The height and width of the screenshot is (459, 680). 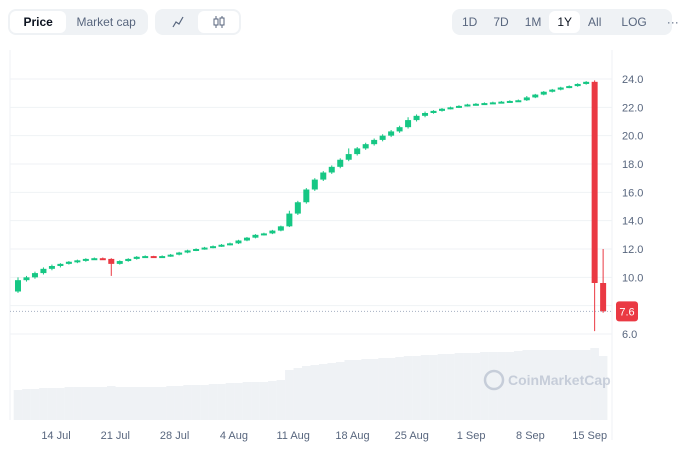 I want to click on range-1y: 1Y, so click(x=565, y=22).